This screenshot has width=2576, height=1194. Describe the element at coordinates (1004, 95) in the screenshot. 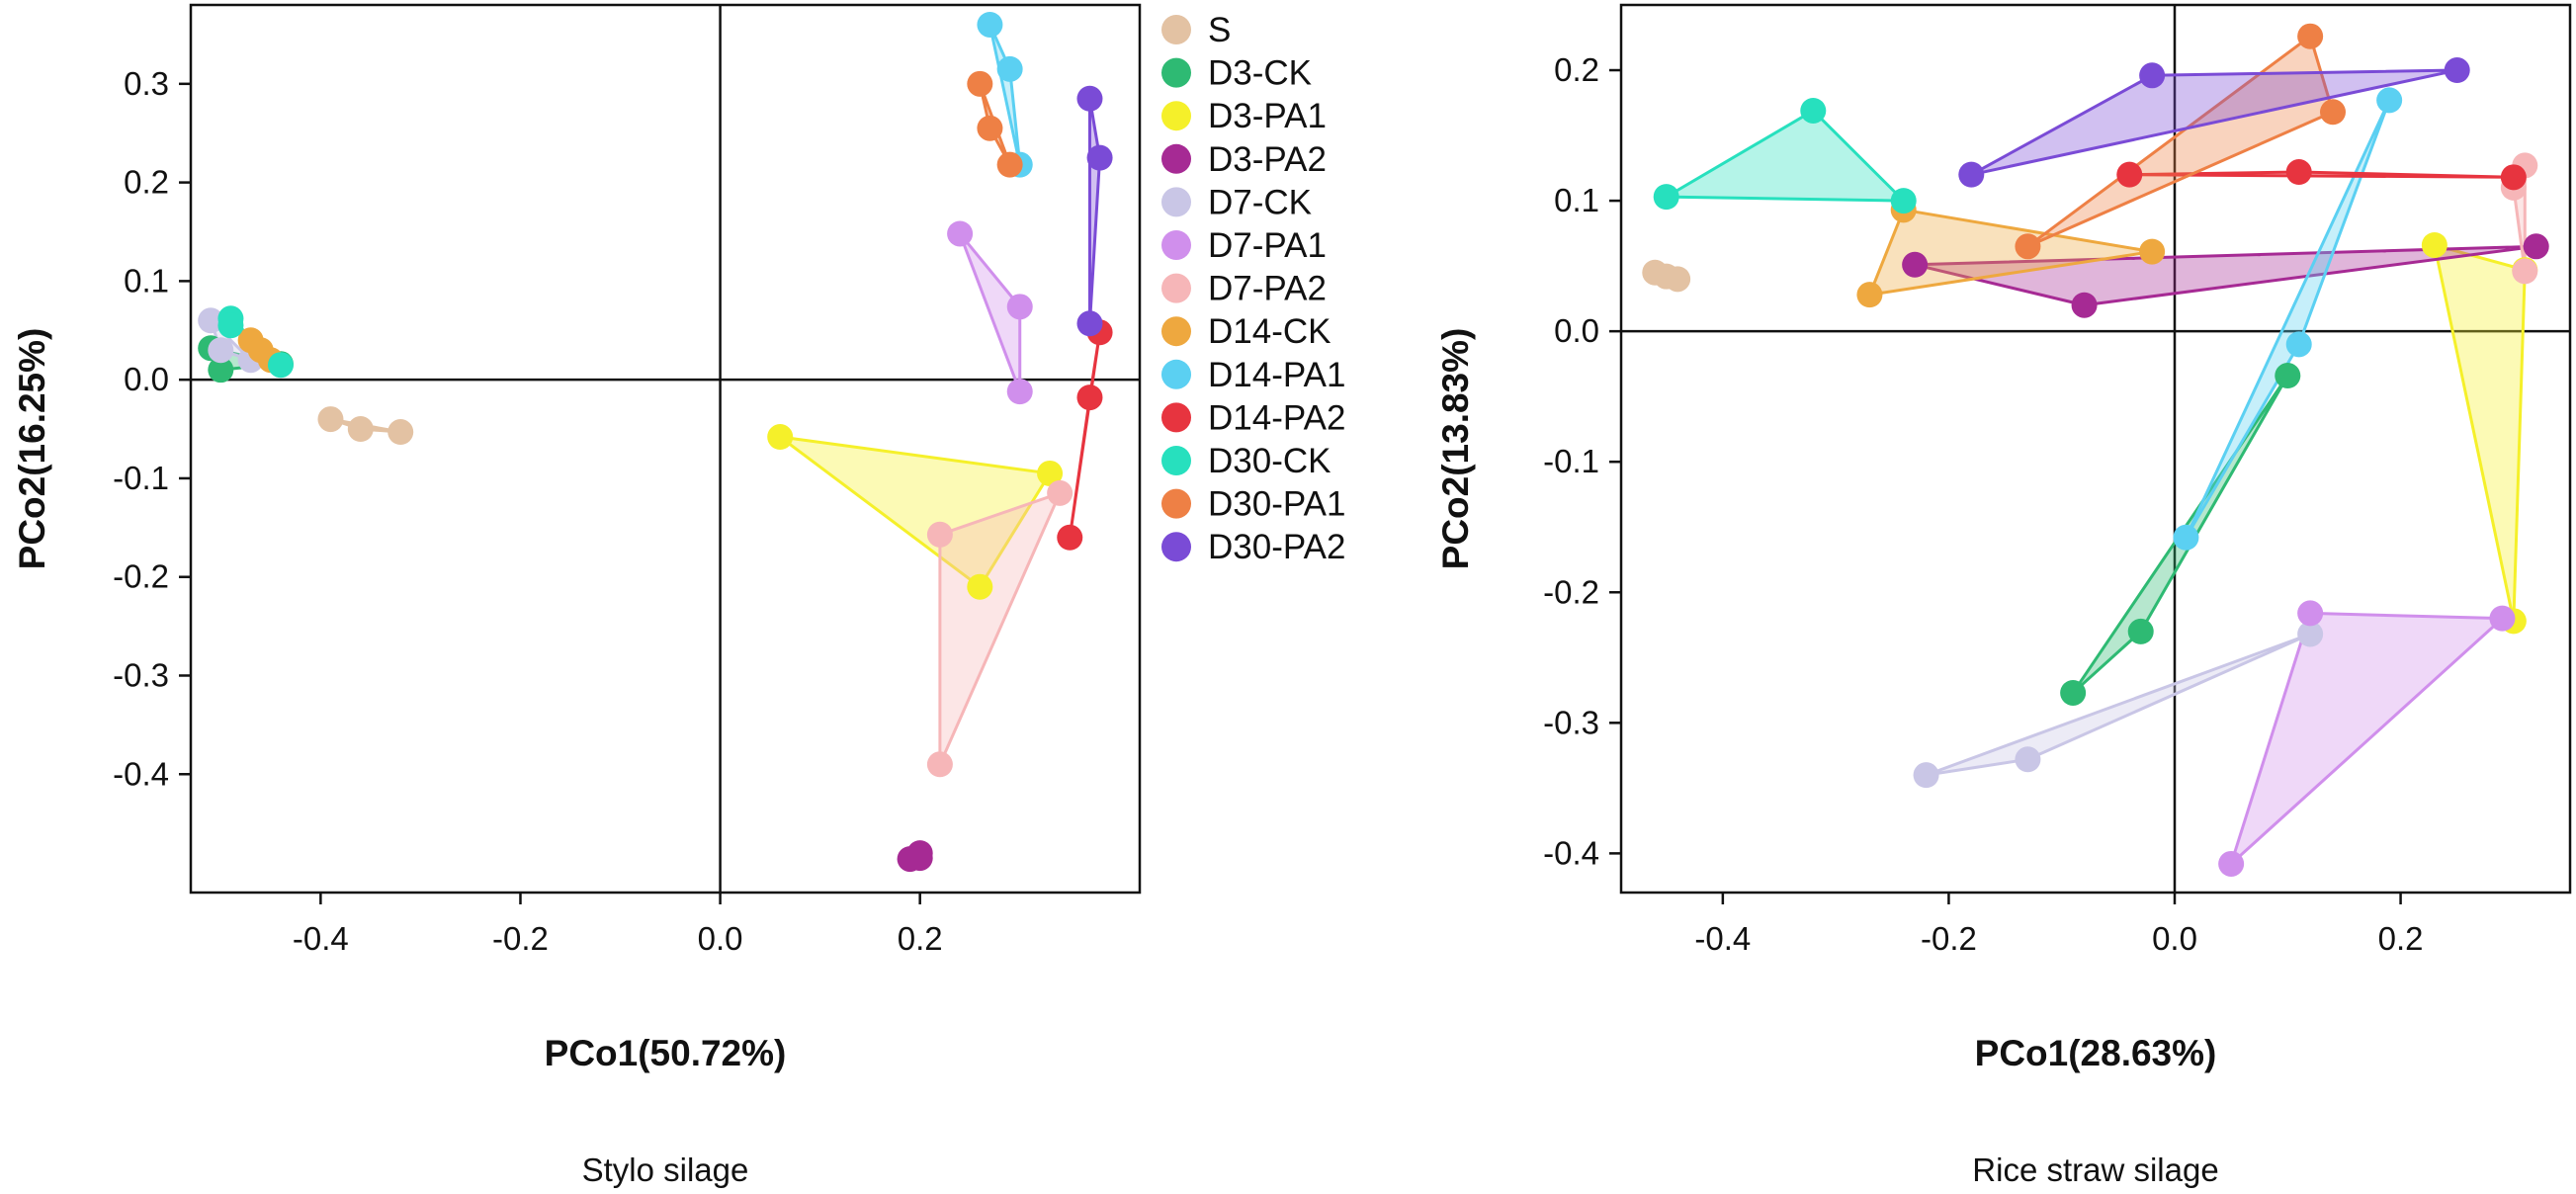

I see `hull-D14-PA1` at that location.